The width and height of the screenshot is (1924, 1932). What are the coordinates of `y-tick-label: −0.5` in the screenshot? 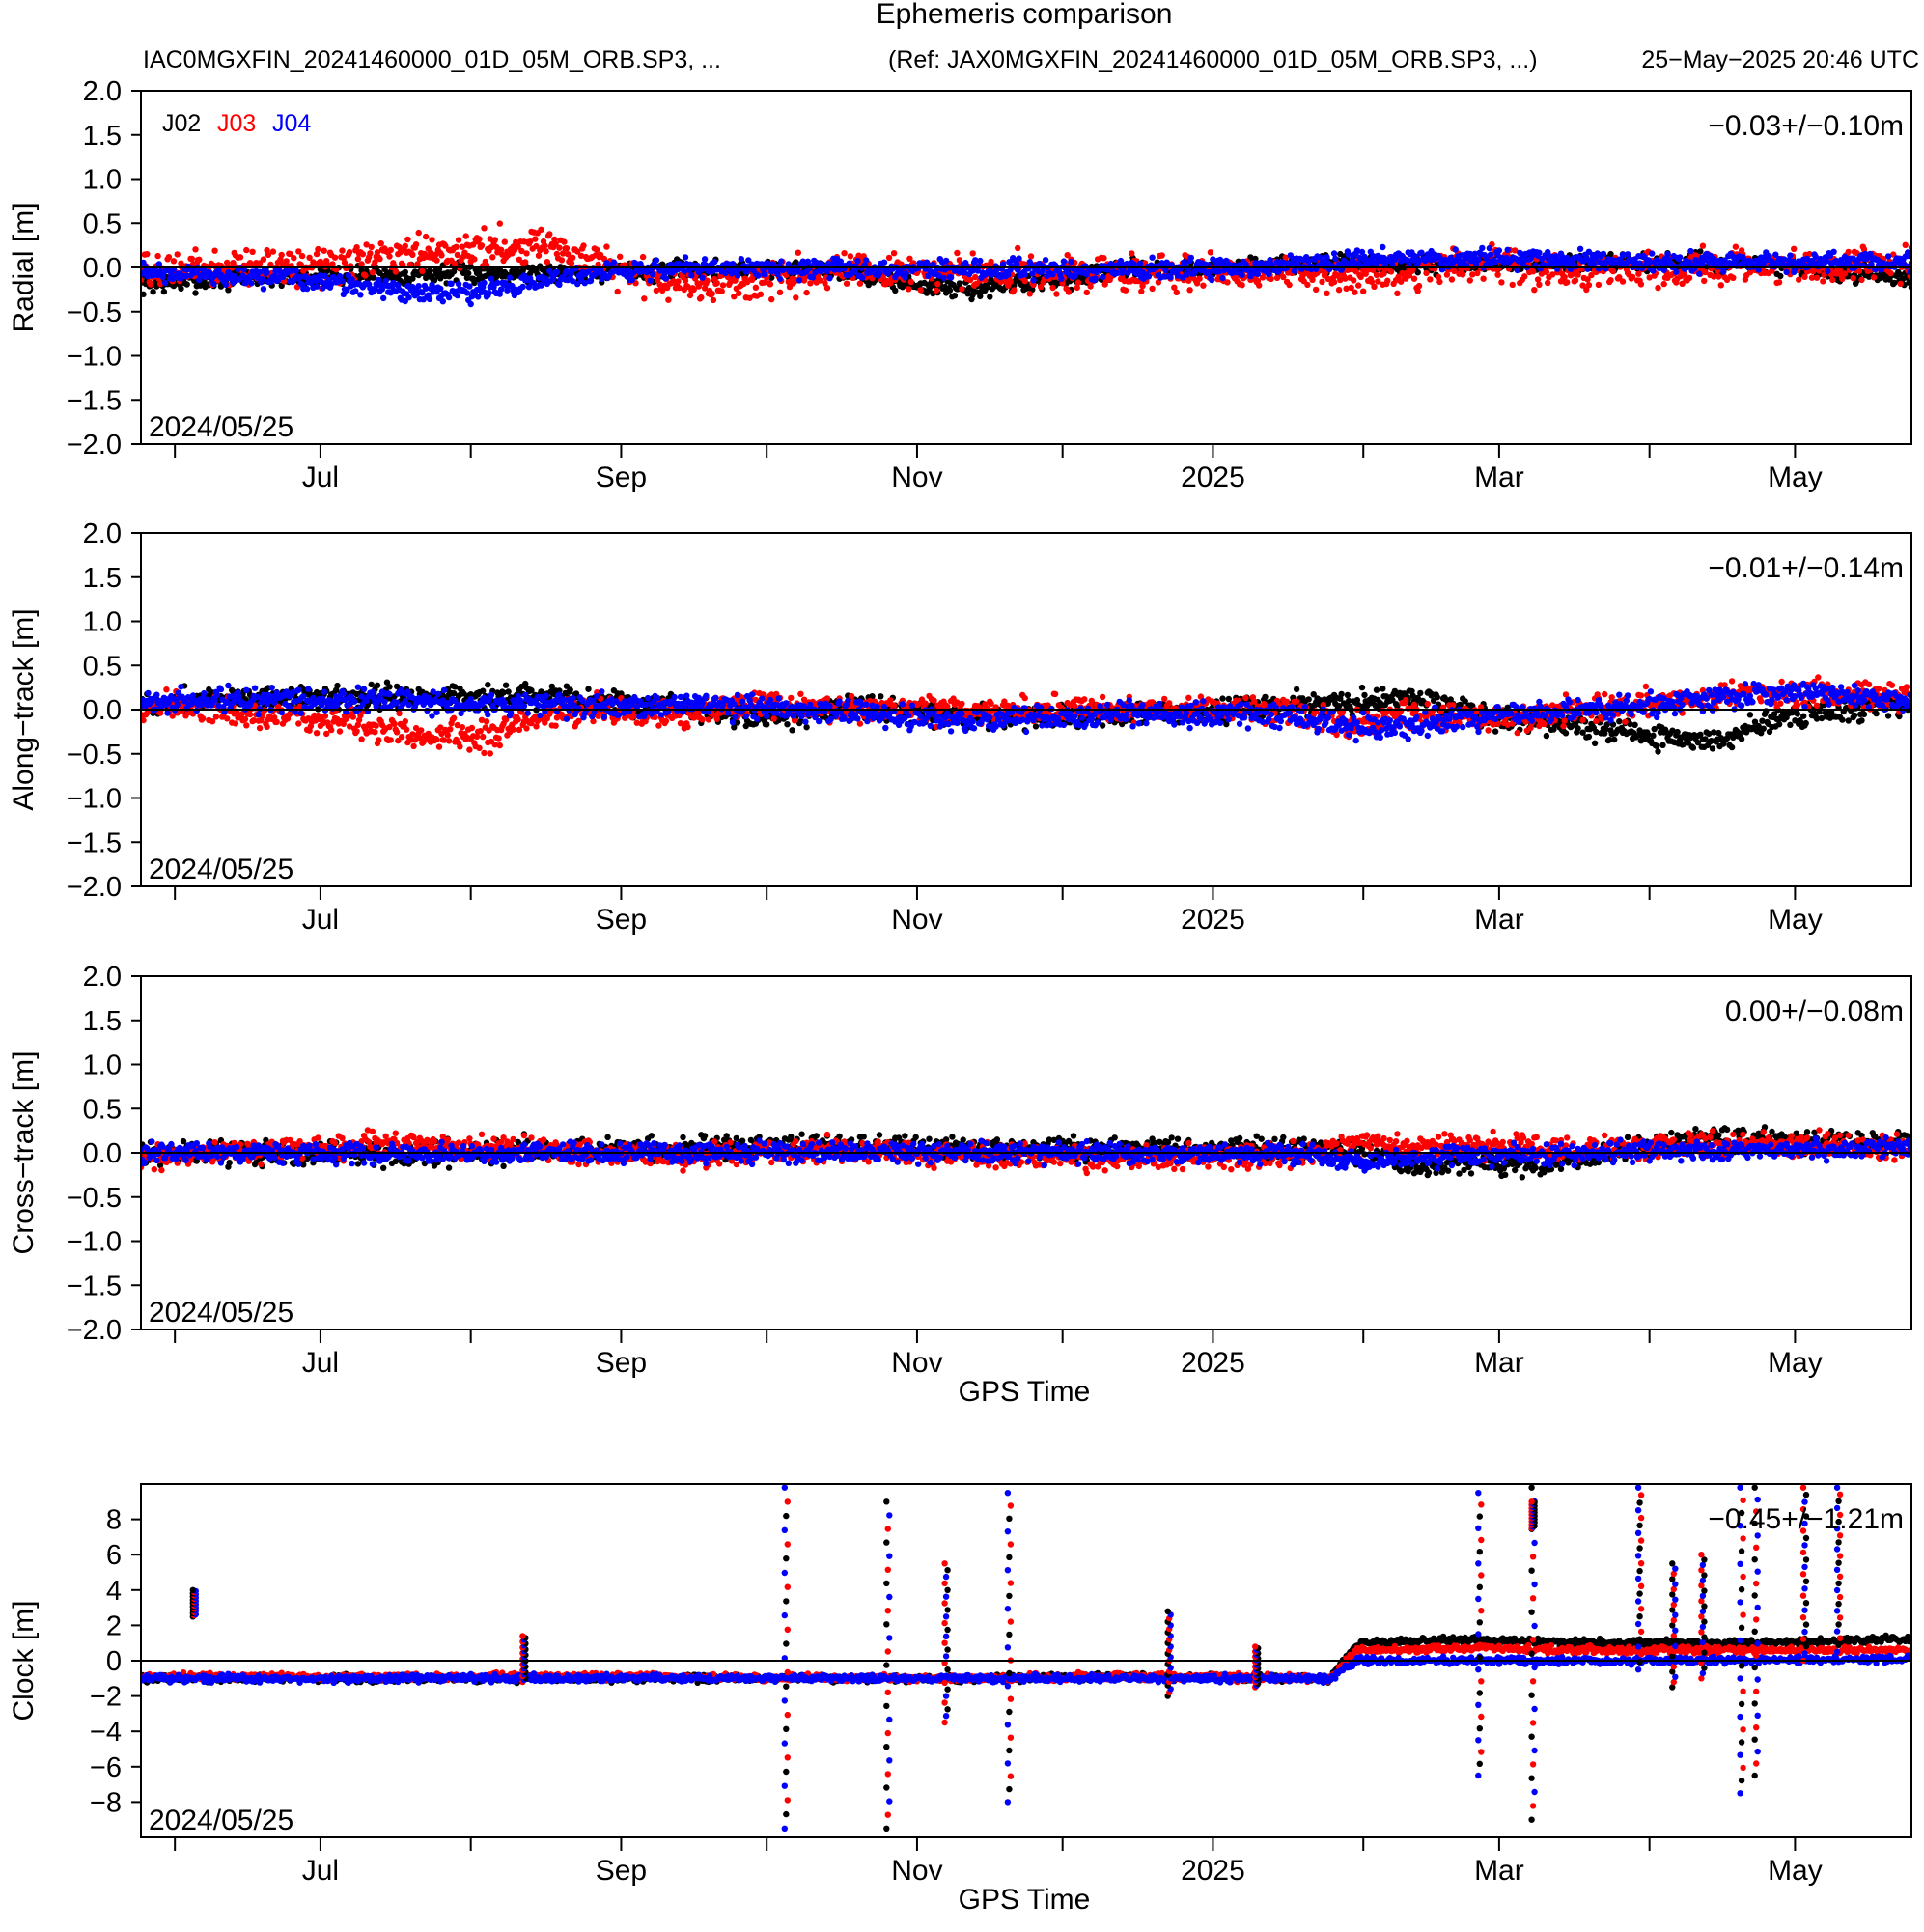 It's located at (94, 313).